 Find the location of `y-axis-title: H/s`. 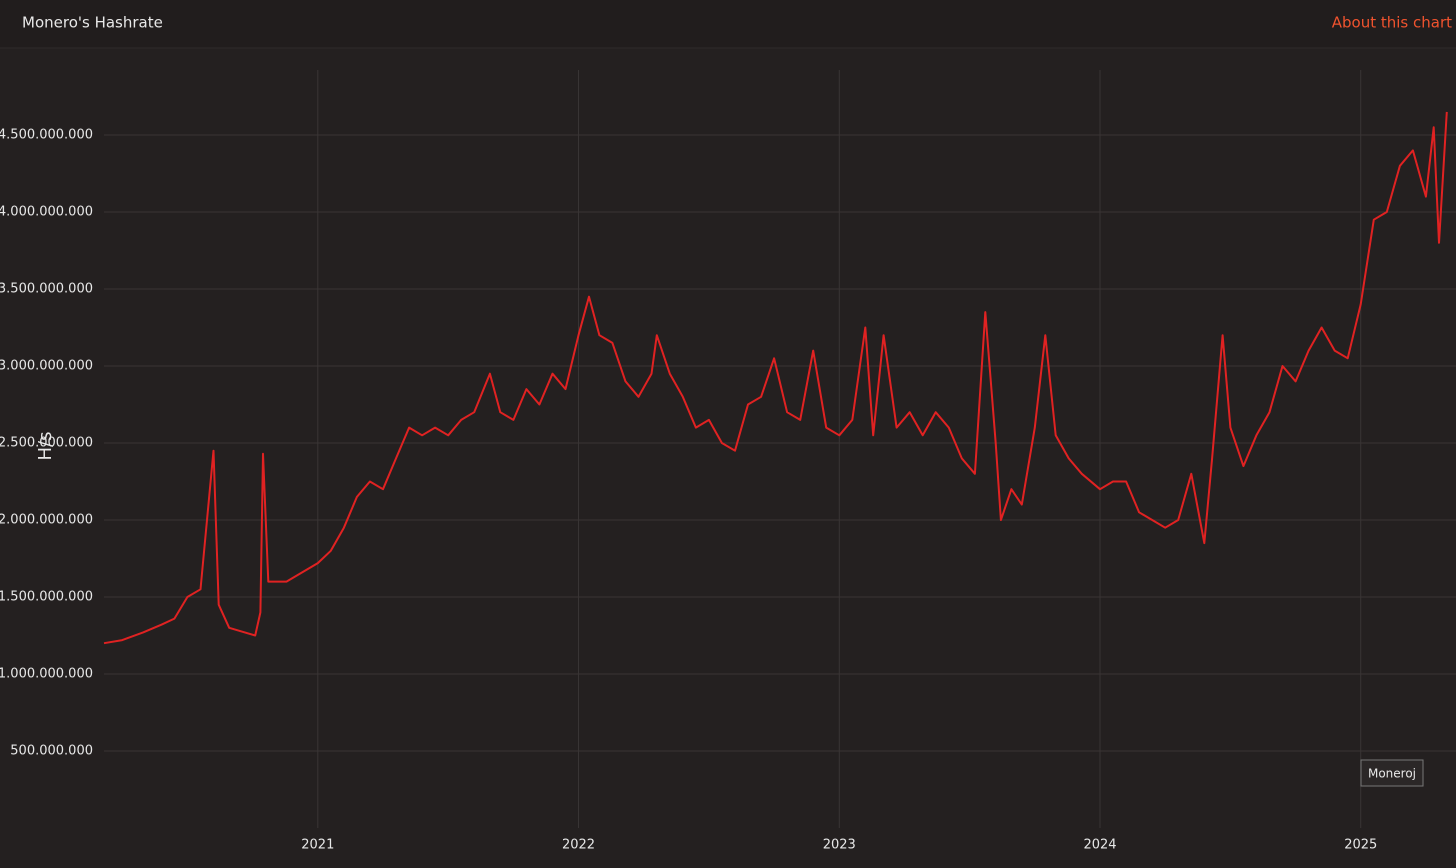

y-axis-title: H/s is located at coordinates (45, 446).